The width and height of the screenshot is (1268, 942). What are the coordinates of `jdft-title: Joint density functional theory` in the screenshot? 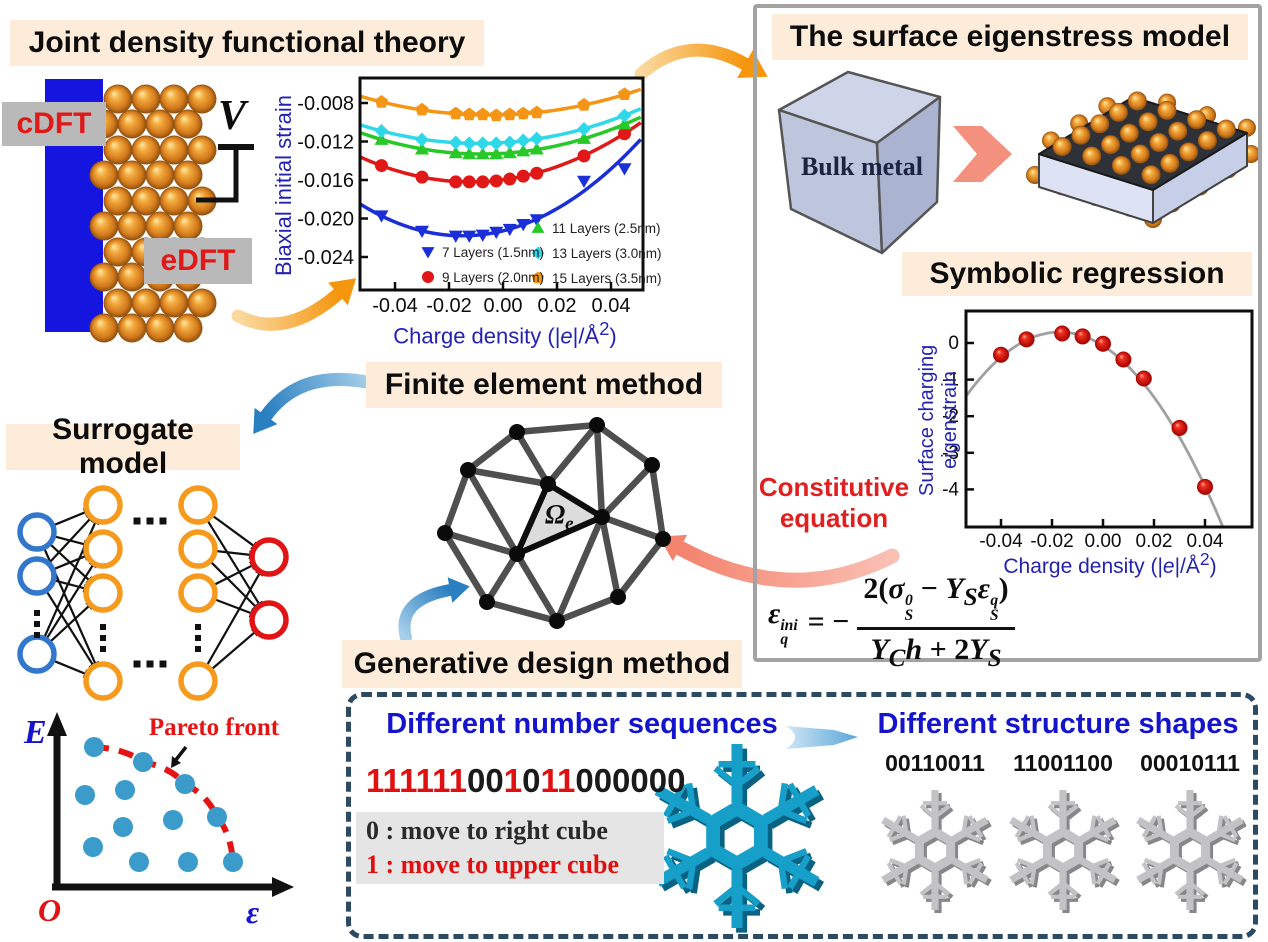 It's located at (247, 43).